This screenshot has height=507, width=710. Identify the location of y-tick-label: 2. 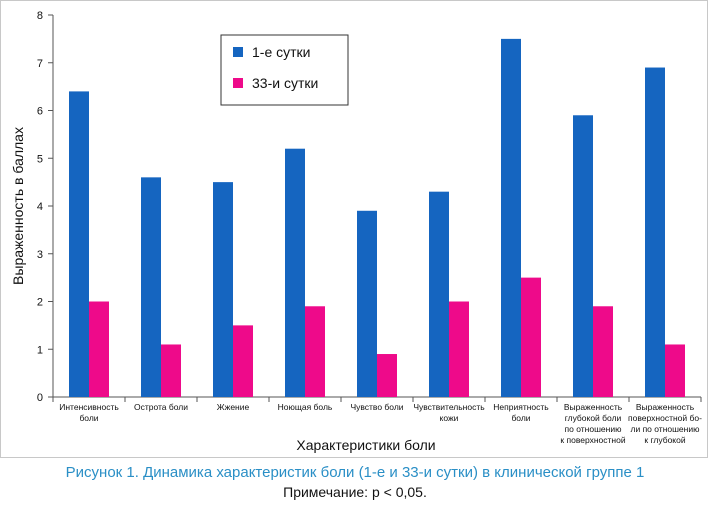
(40, 303).